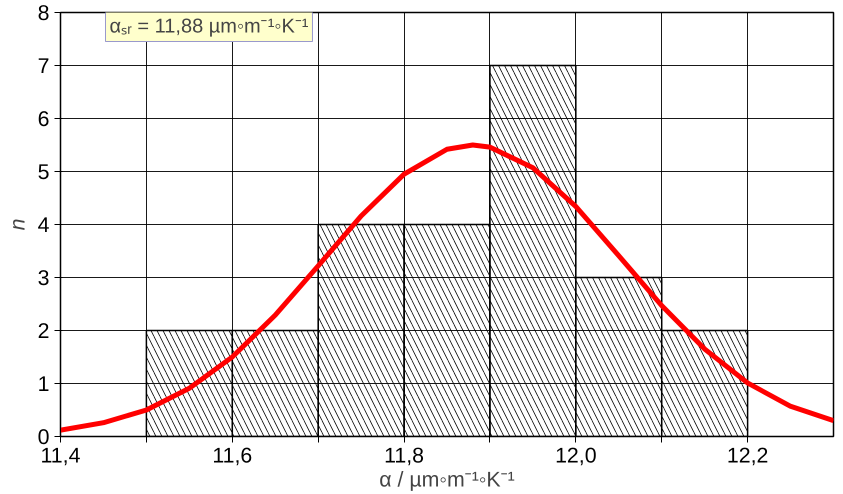 The image size is (843, 494). What do you see at coordinates (747, 456) in the screenshot?
I see `x-tick-label: 12,2` at bounding box center [747, 456].